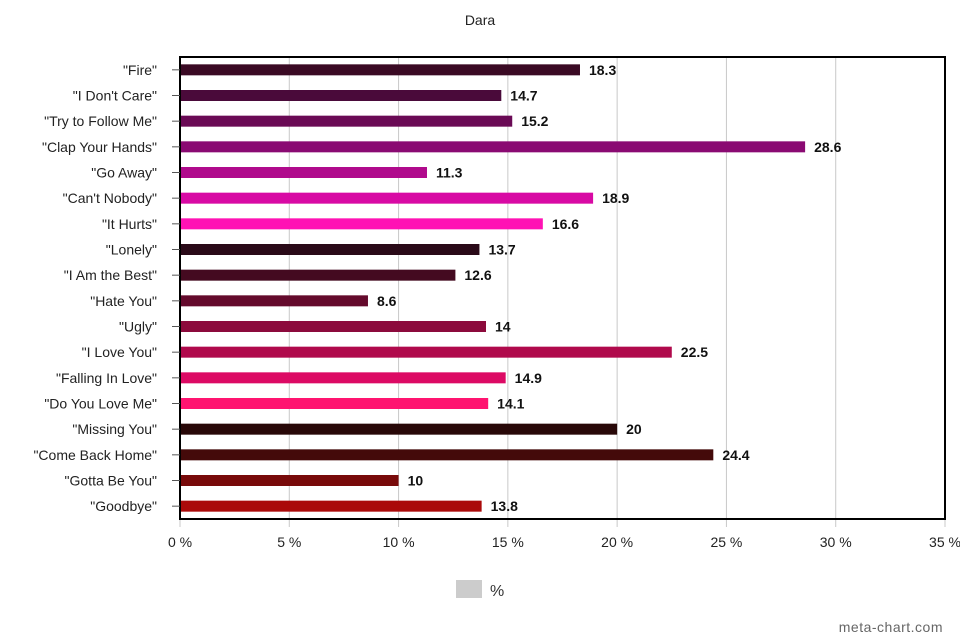  I want to click on data-label: 8.6, so click(387, 301).